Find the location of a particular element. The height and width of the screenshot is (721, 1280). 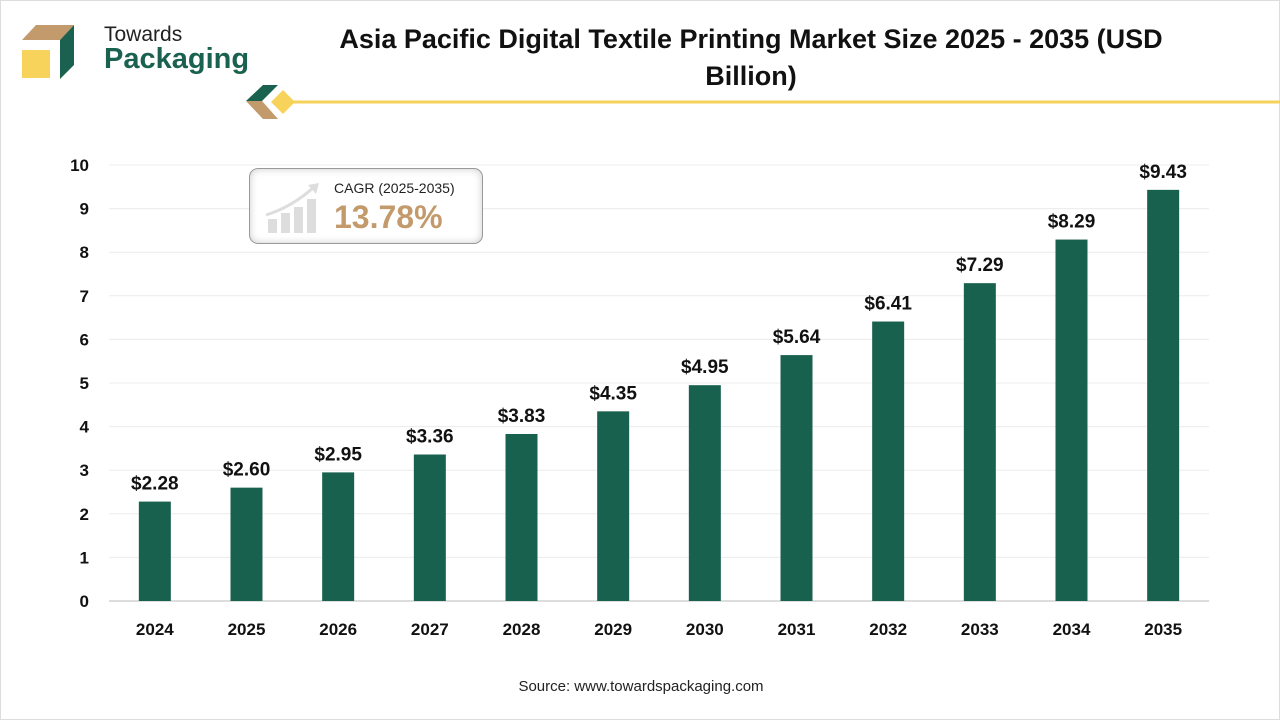

data-label: $6.41 is located at coordinates (888, 304).